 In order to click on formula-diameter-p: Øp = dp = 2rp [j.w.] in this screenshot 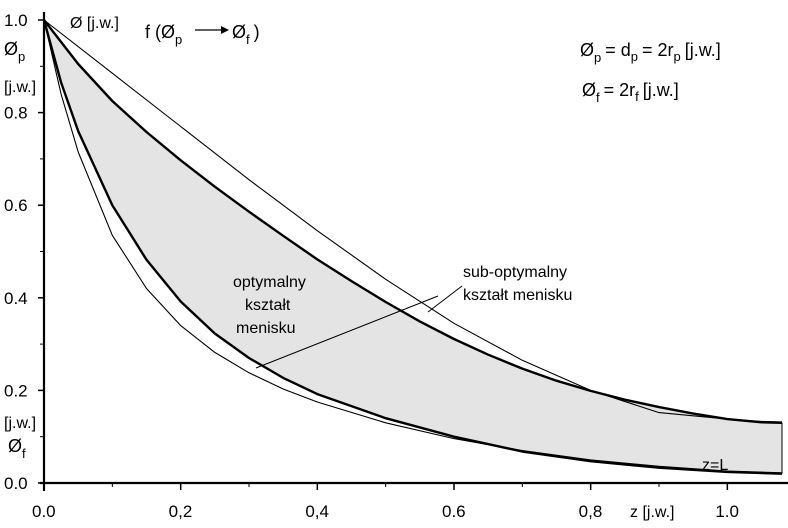, I will do `click(650, 52)`.